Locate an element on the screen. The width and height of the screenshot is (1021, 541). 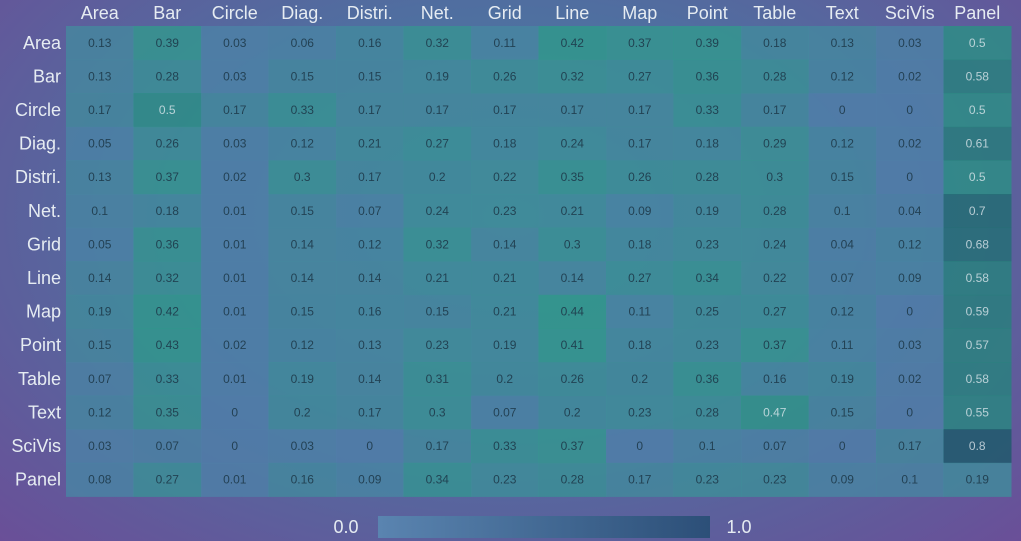
cell-value-label: 0.47 is located at coordinates (775, 412).